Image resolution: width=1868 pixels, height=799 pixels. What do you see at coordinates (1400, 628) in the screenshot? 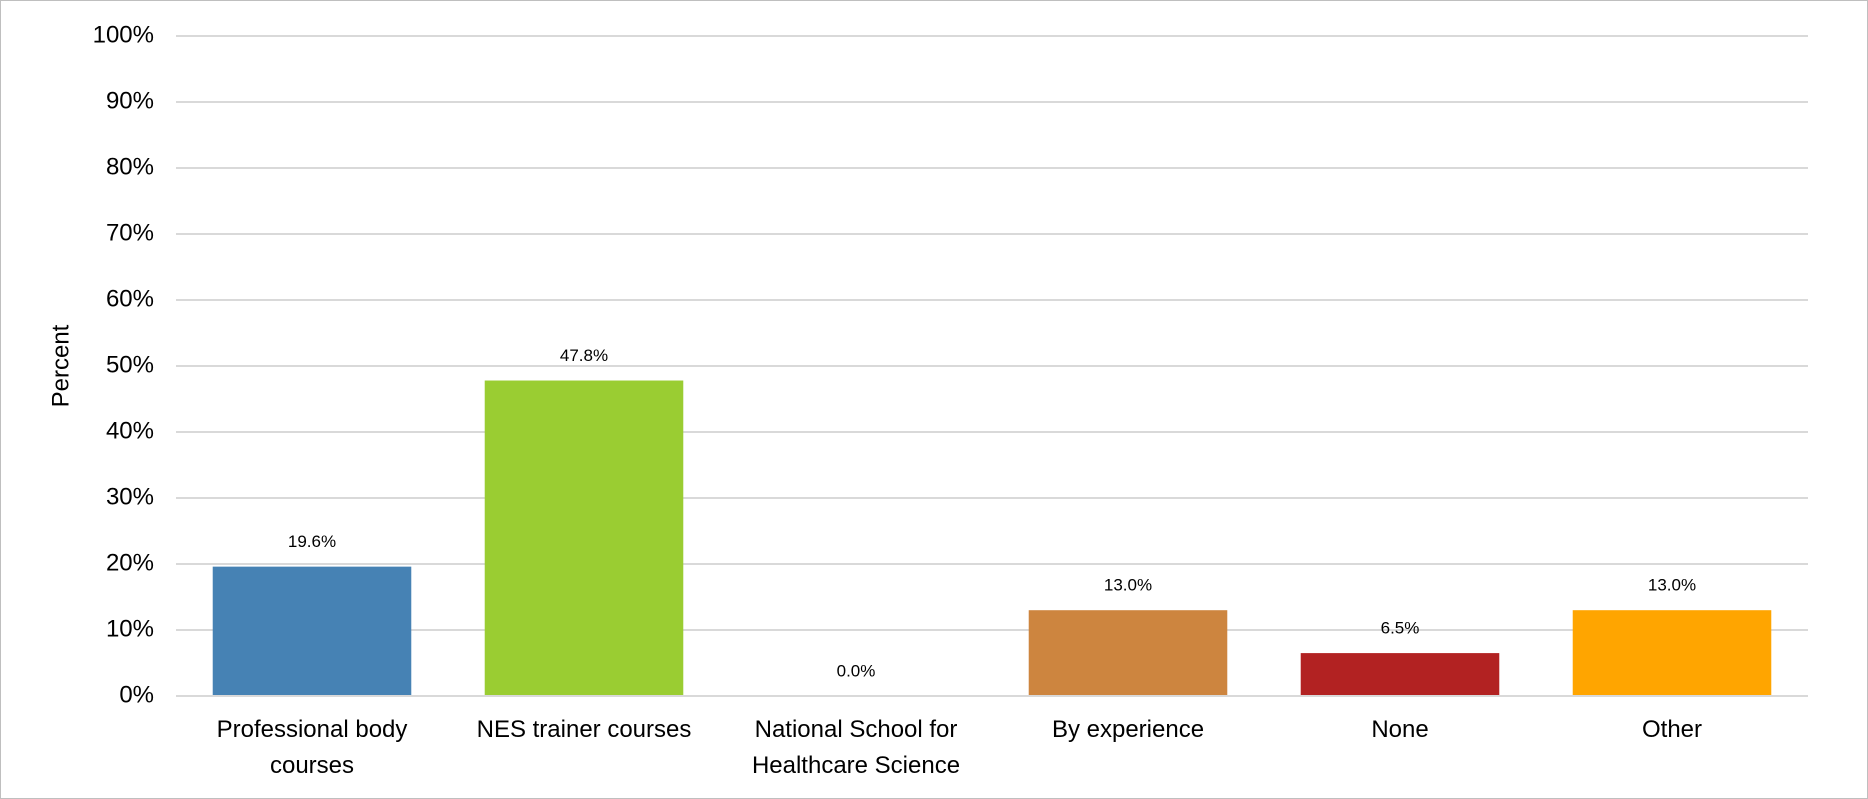
I see `data-label: 6.5%` at bounding box center [1400, 628].